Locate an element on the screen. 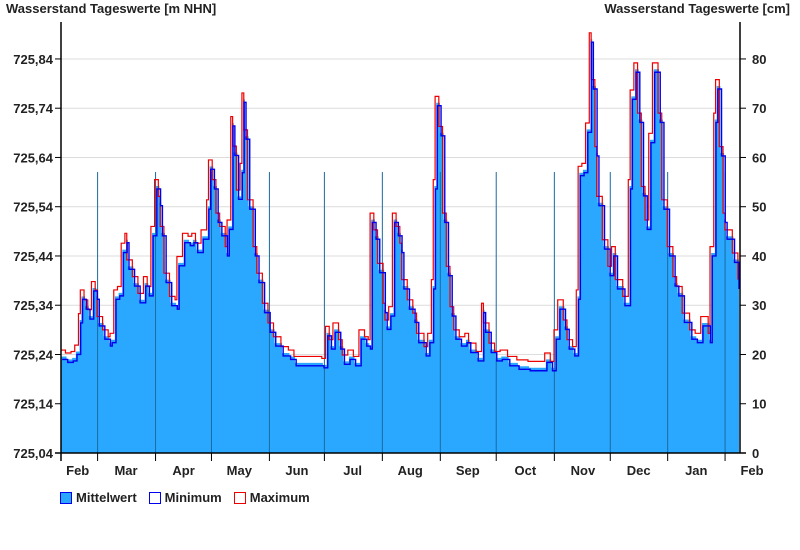  right-axis-title: Wasserstand Tageswerte [cm] is located at coordinates (697, 8).